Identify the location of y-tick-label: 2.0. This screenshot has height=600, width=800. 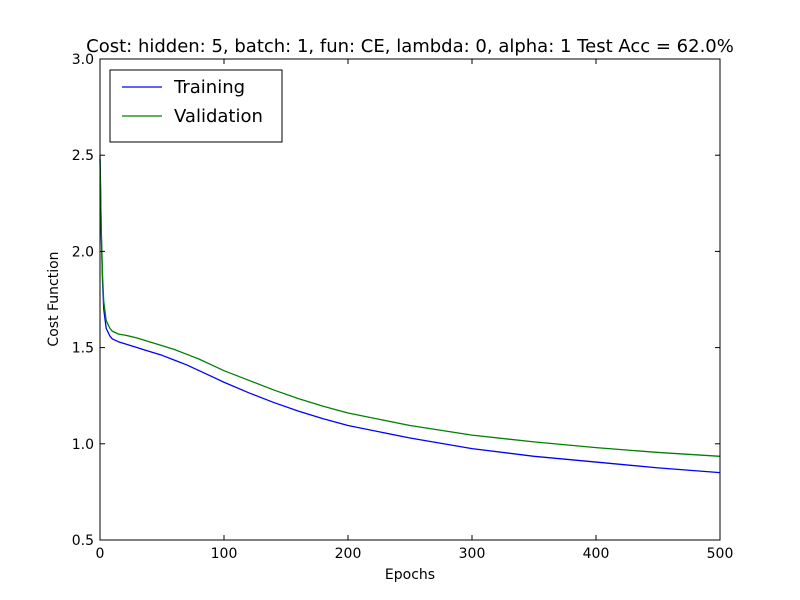
(83, 252).